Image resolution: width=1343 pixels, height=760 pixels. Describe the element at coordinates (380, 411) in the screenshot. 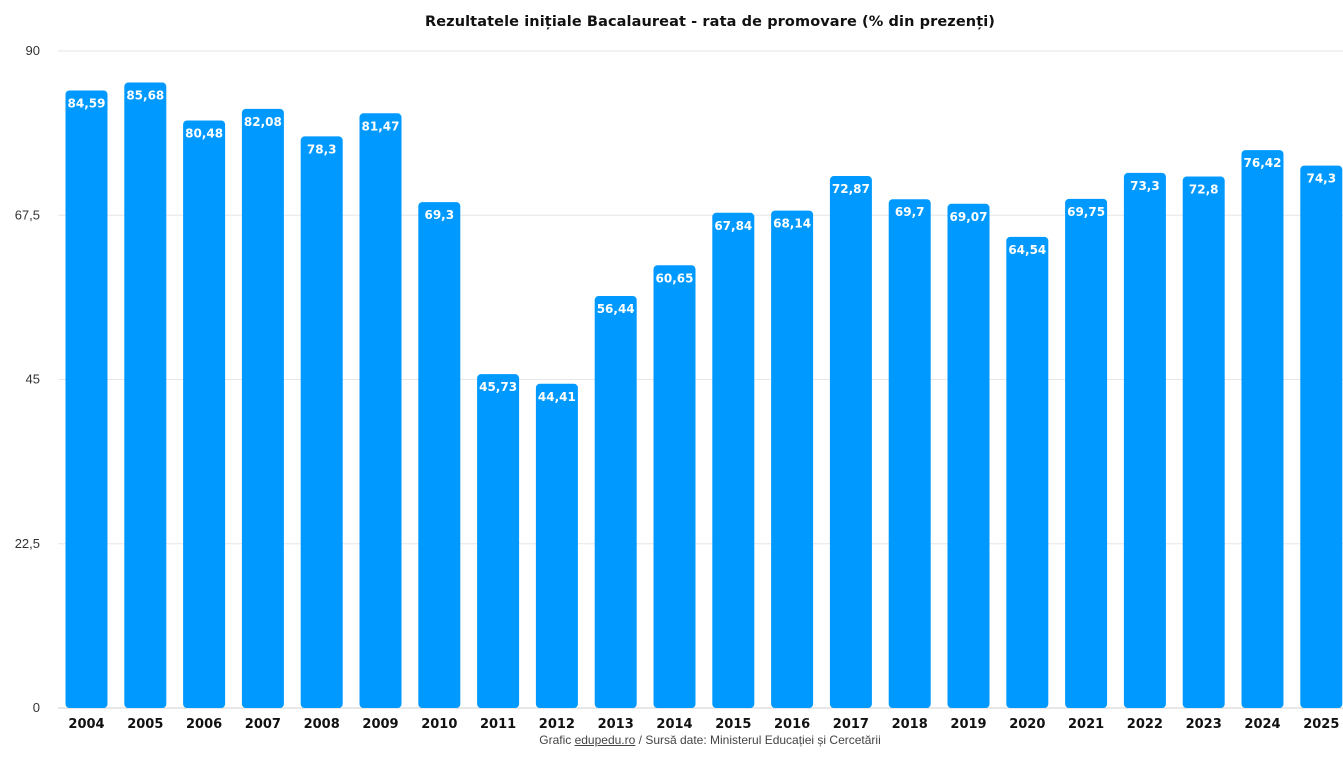

I see `bar-2009` at that location.